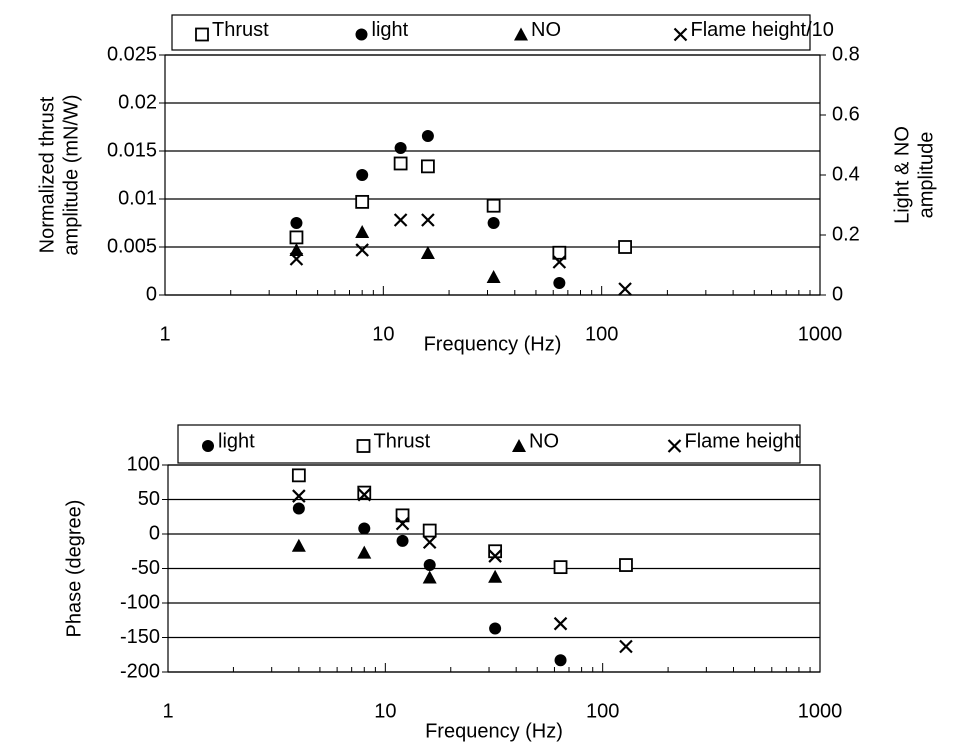  I want to click on y-tick-label: 0.005, so click(132, 246).